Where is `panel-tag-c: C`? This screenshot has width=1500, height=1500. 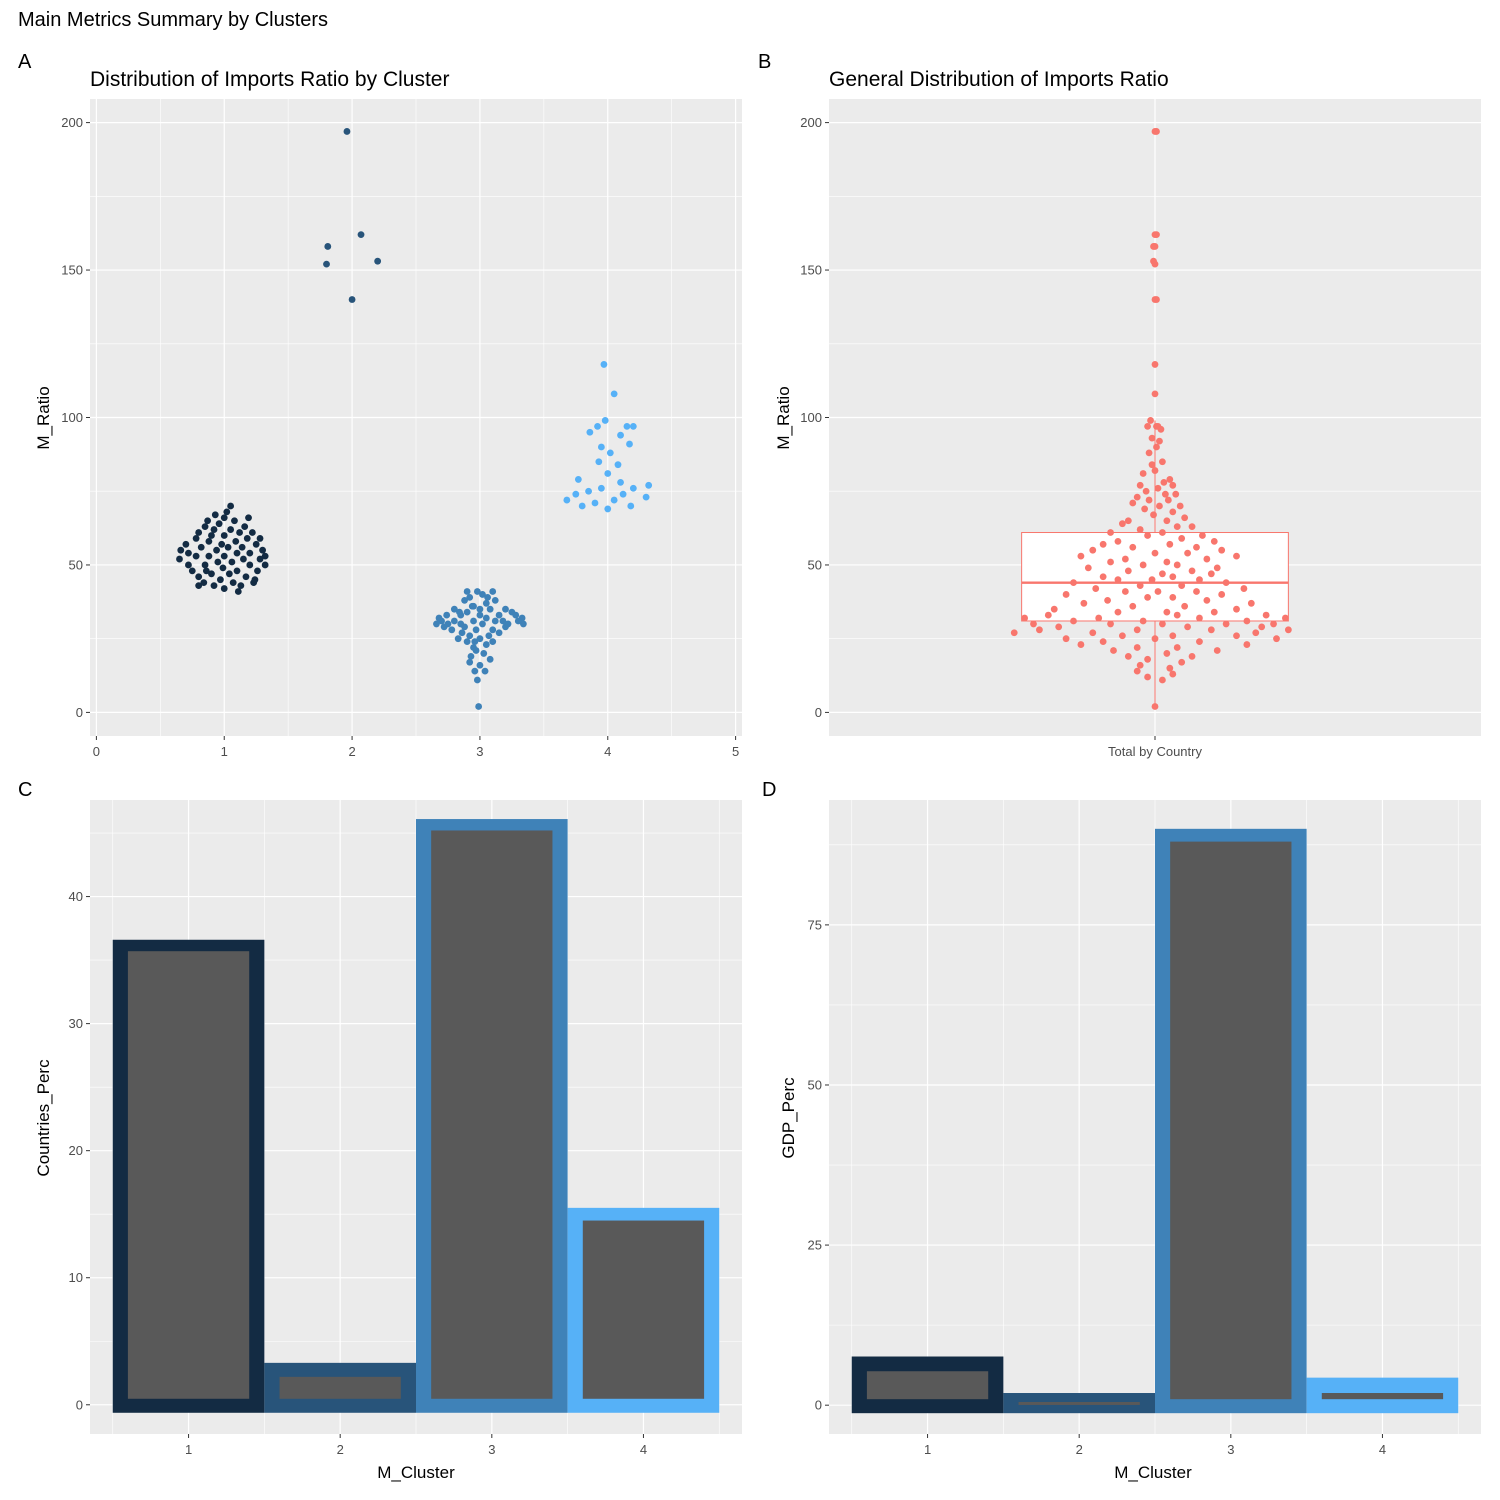
panel-tag-c: C is located at coordinates (25, 790).